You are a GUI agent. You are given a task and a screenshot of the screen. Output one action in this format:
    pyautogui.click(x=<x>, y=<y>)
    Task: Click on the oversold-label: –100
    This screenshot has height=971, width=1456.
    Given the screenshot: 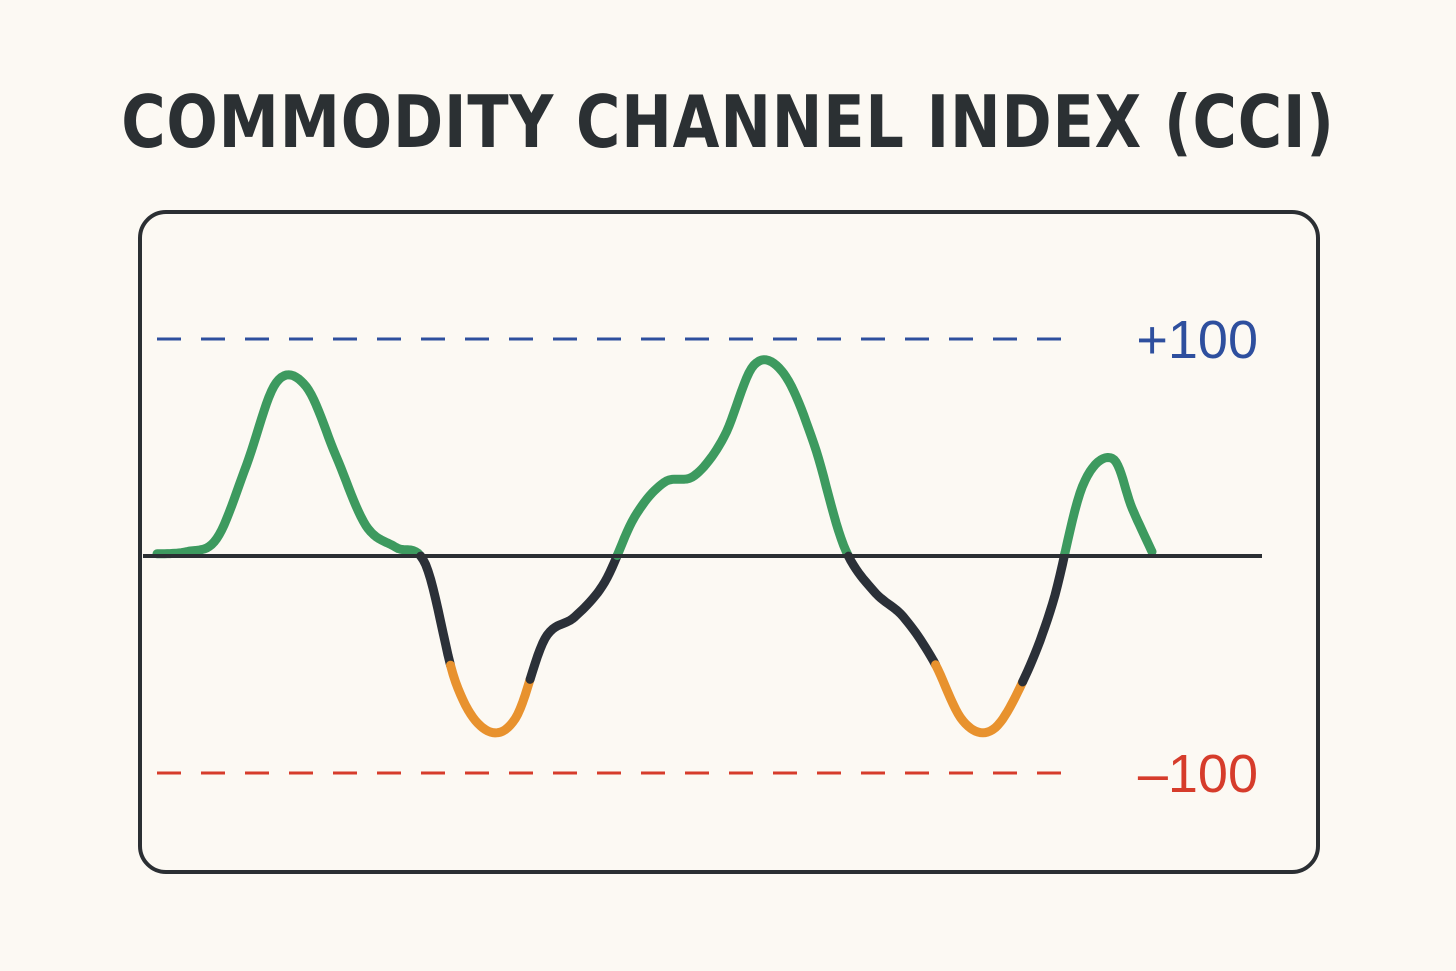 What is the action you would take?
    pyautogui.click(x=1198, y=774)
    